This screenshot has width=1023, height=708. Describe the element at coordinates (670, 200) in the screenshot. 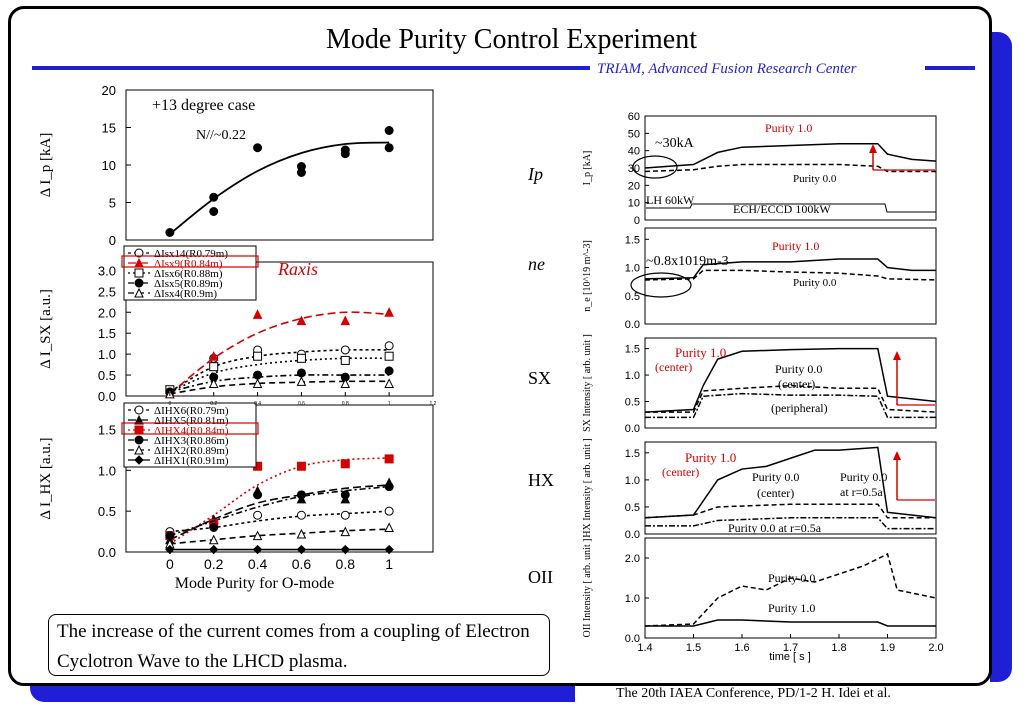

I see `annotation-lh-60kw: LH 60kW` at that location.